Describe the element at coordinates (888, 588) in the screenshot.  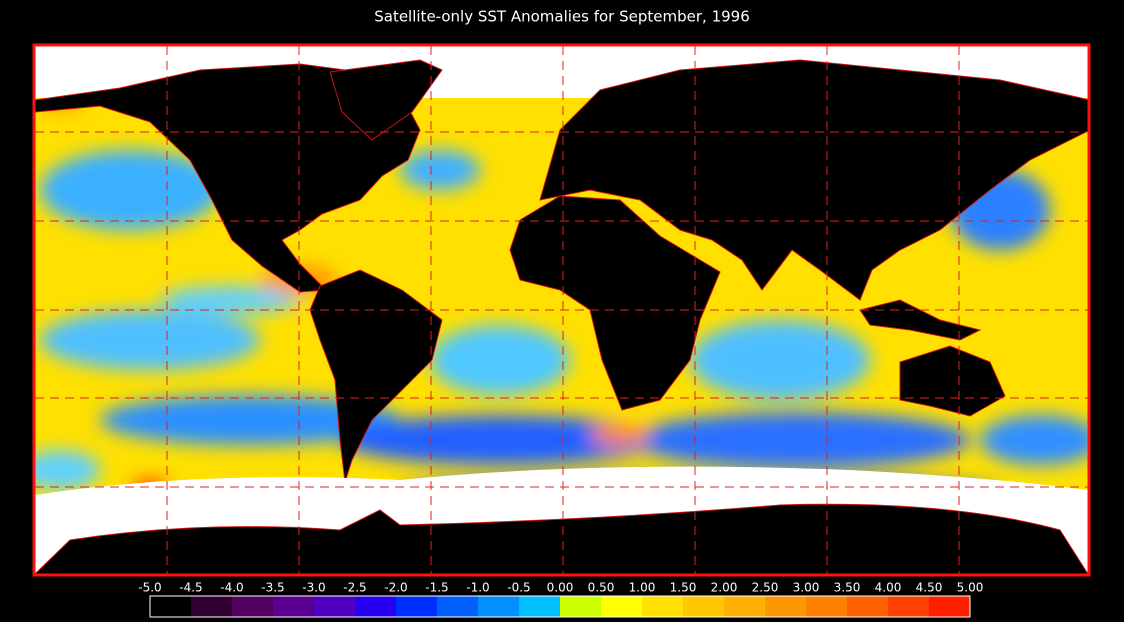
I see `colorbar-label: 4.00` at that location.